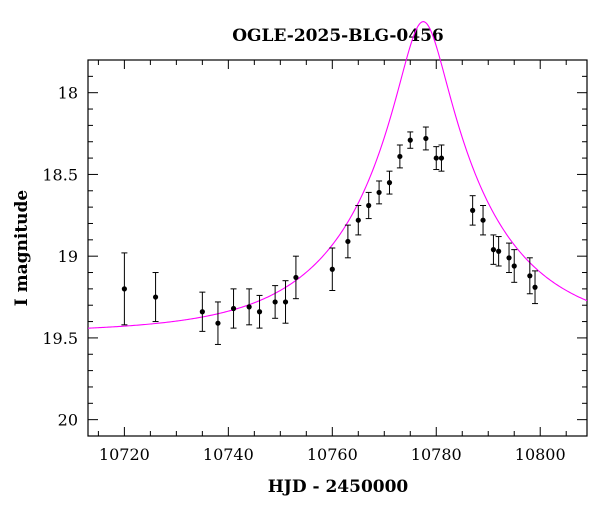 Image resolution: width=600 pixels, height=512 pixels. Describe the element at coordinates (124, 454) in the screenshot. I see `x-tick-label: 10720` at that location.